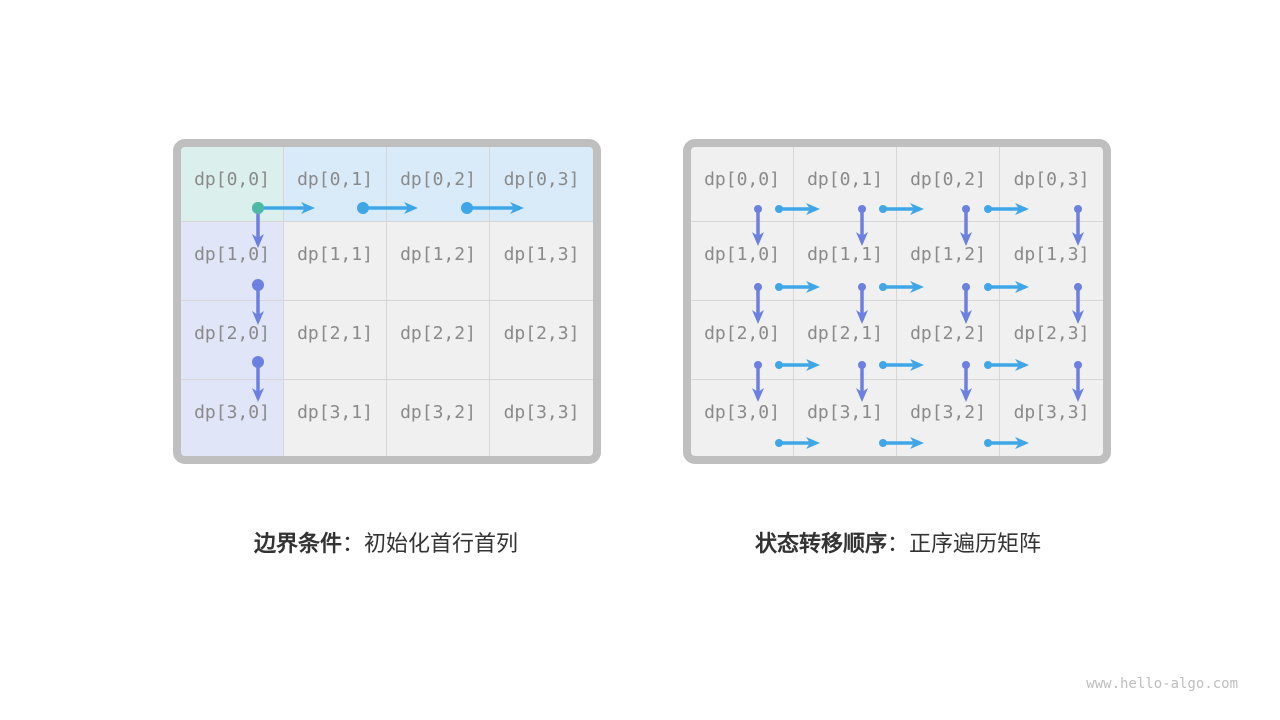 This screenshot has height=720, width=1280. Describe the element at coordinates (430, 544) in the screenshot. I see `caption-boundary-text: ：初始化首行首列` at that location.